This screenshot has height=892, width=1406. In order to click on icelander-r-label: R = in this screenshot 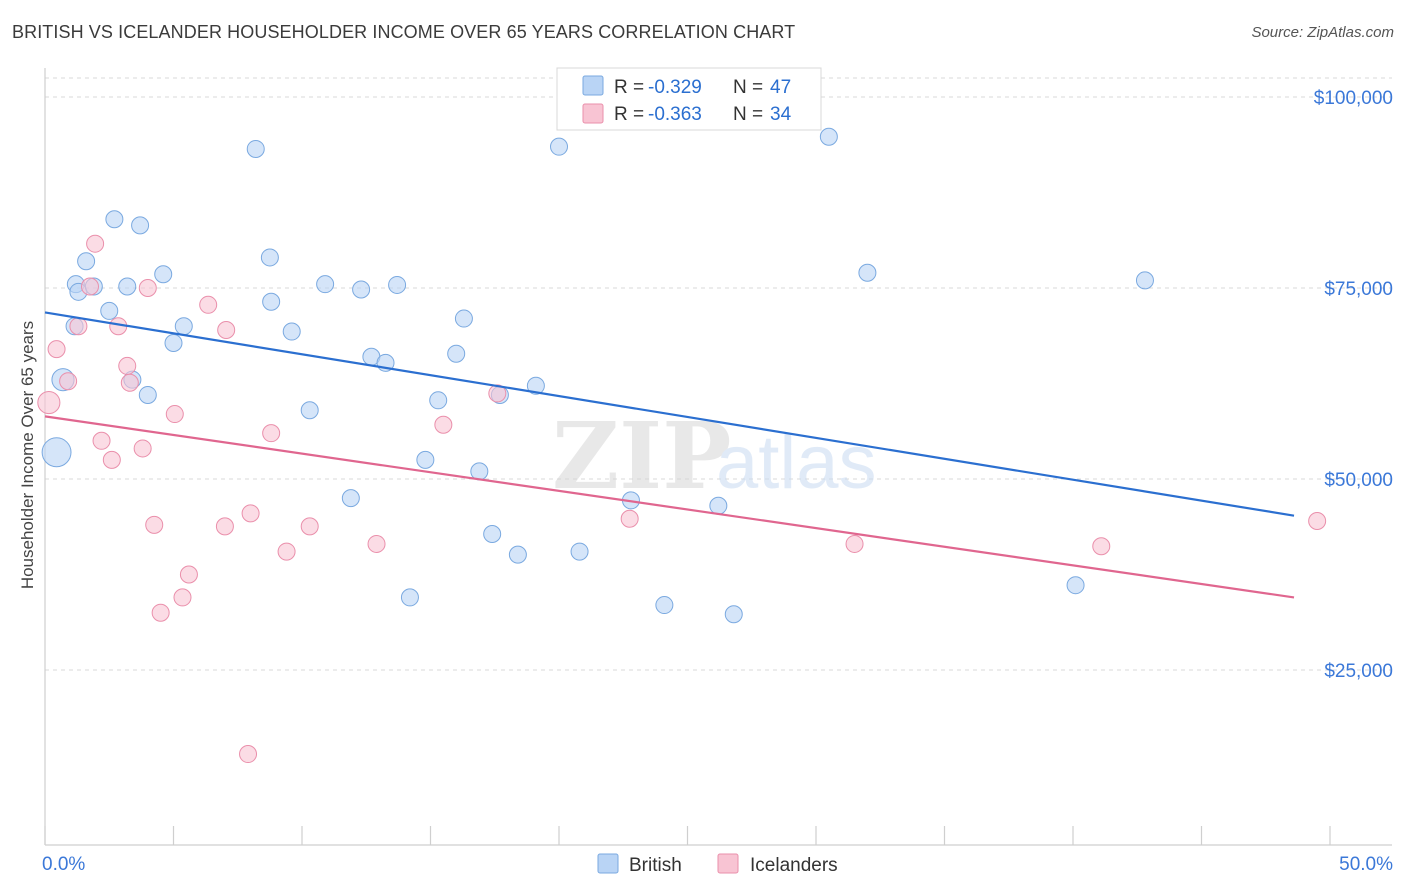, I will do `click(631, 114)`.